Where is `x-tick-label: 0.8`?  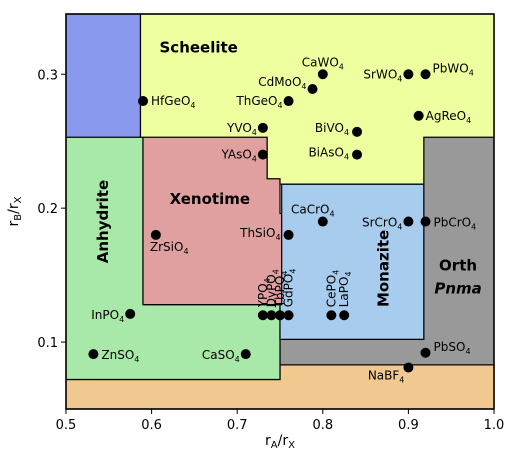
x-tick-label: 0.8 is located at coordinates (322, 425).